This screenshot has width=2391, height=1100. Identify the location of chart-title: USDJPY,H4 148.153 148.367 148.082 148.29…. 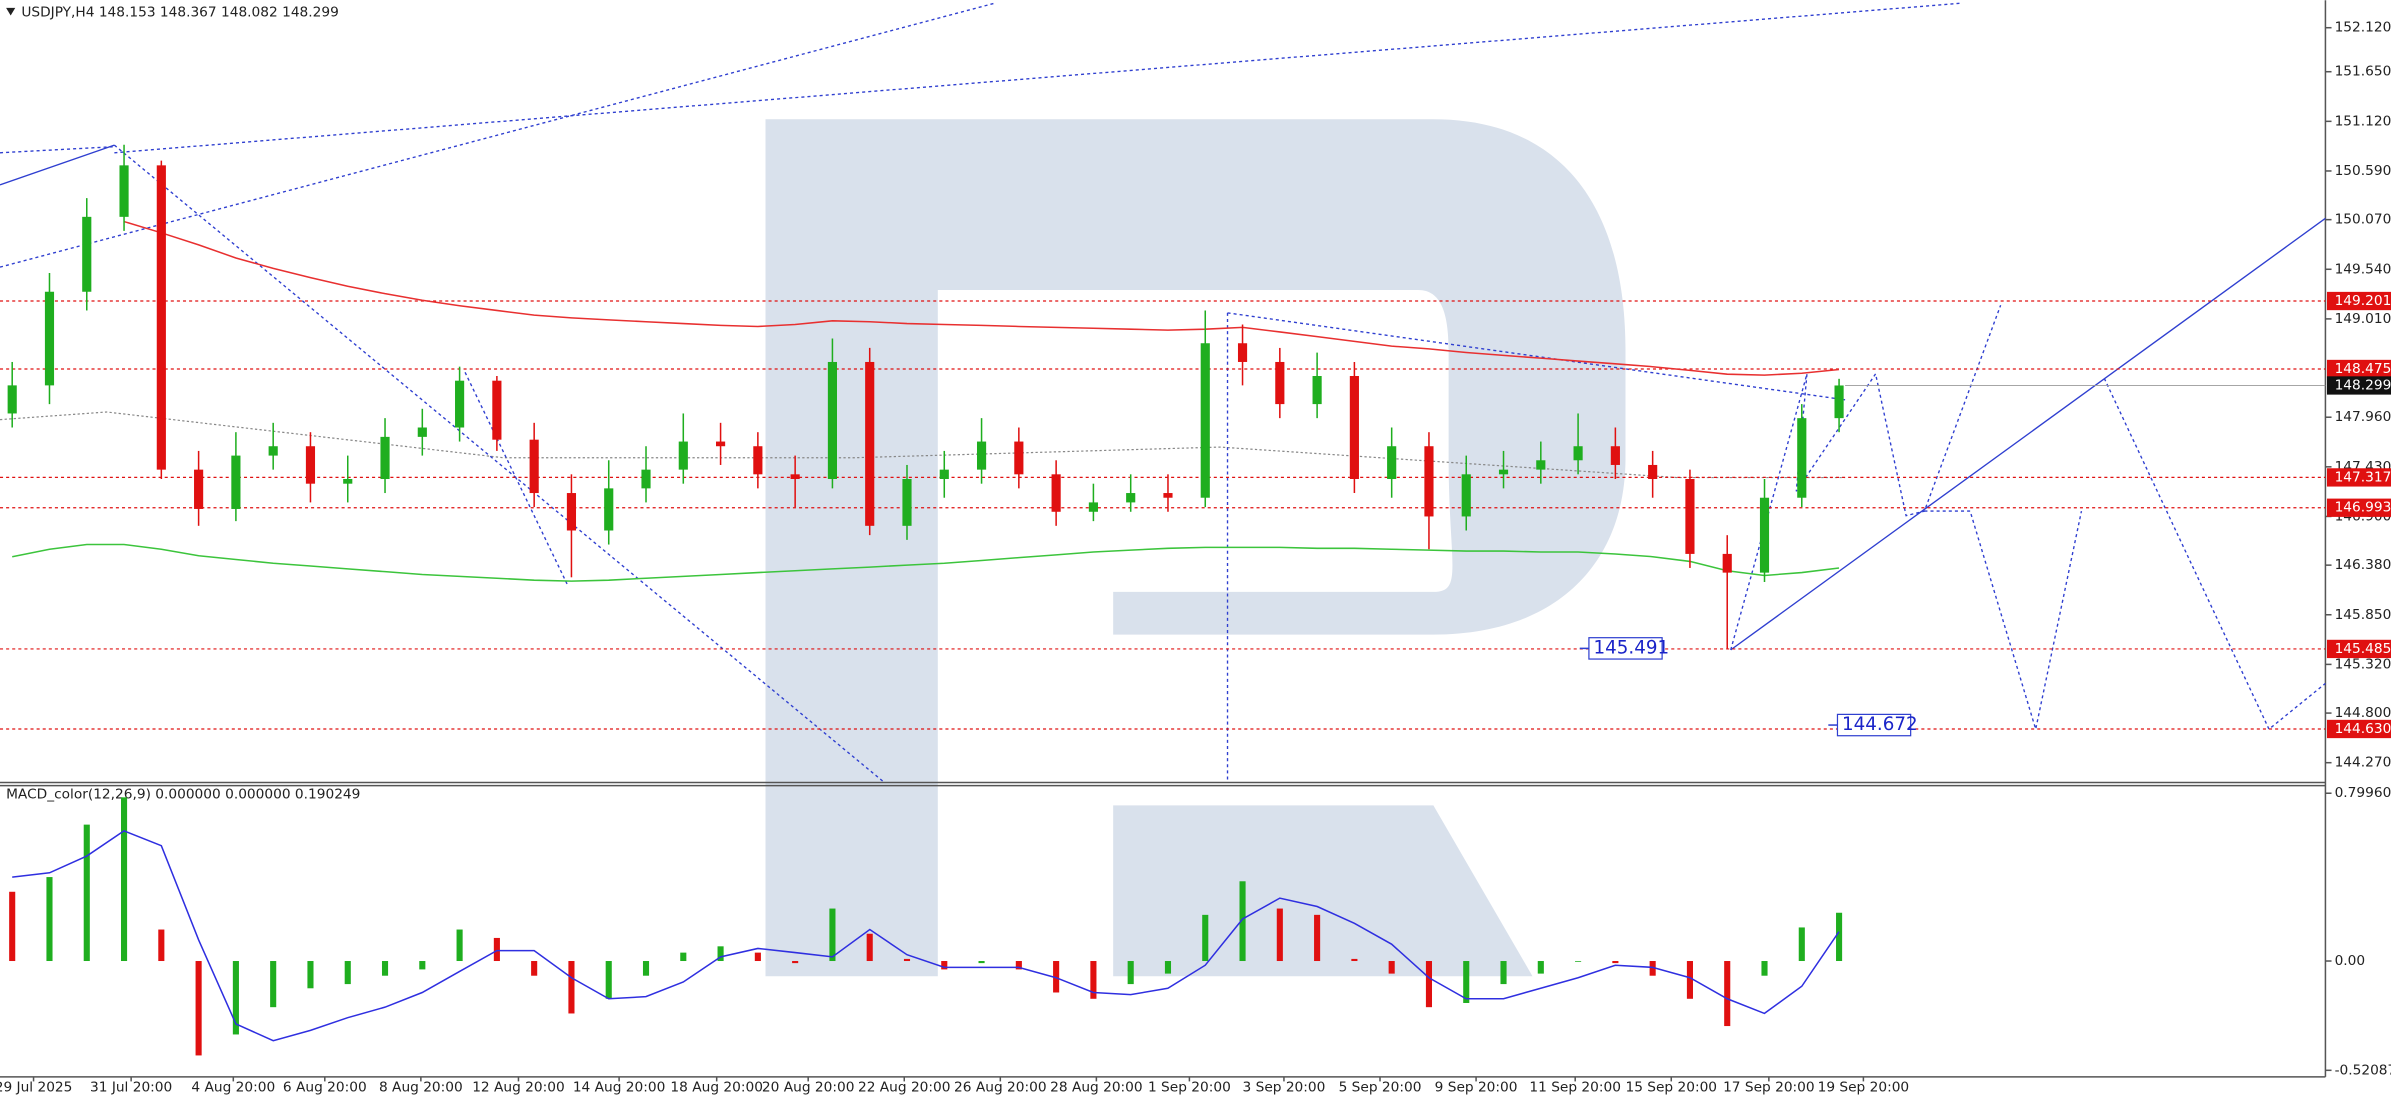
(179, 12).